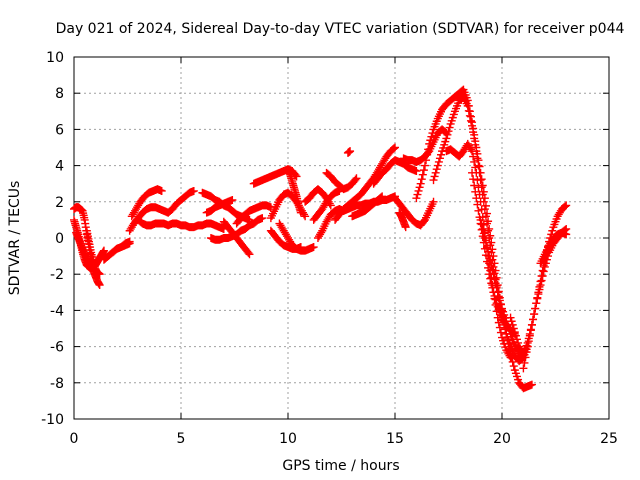 Image resolution: width=640 pixels, height=480 pixels. Describe the element at coordinates (609, 439) in the screenshot. I see `x-tick-label: 25` at that location.